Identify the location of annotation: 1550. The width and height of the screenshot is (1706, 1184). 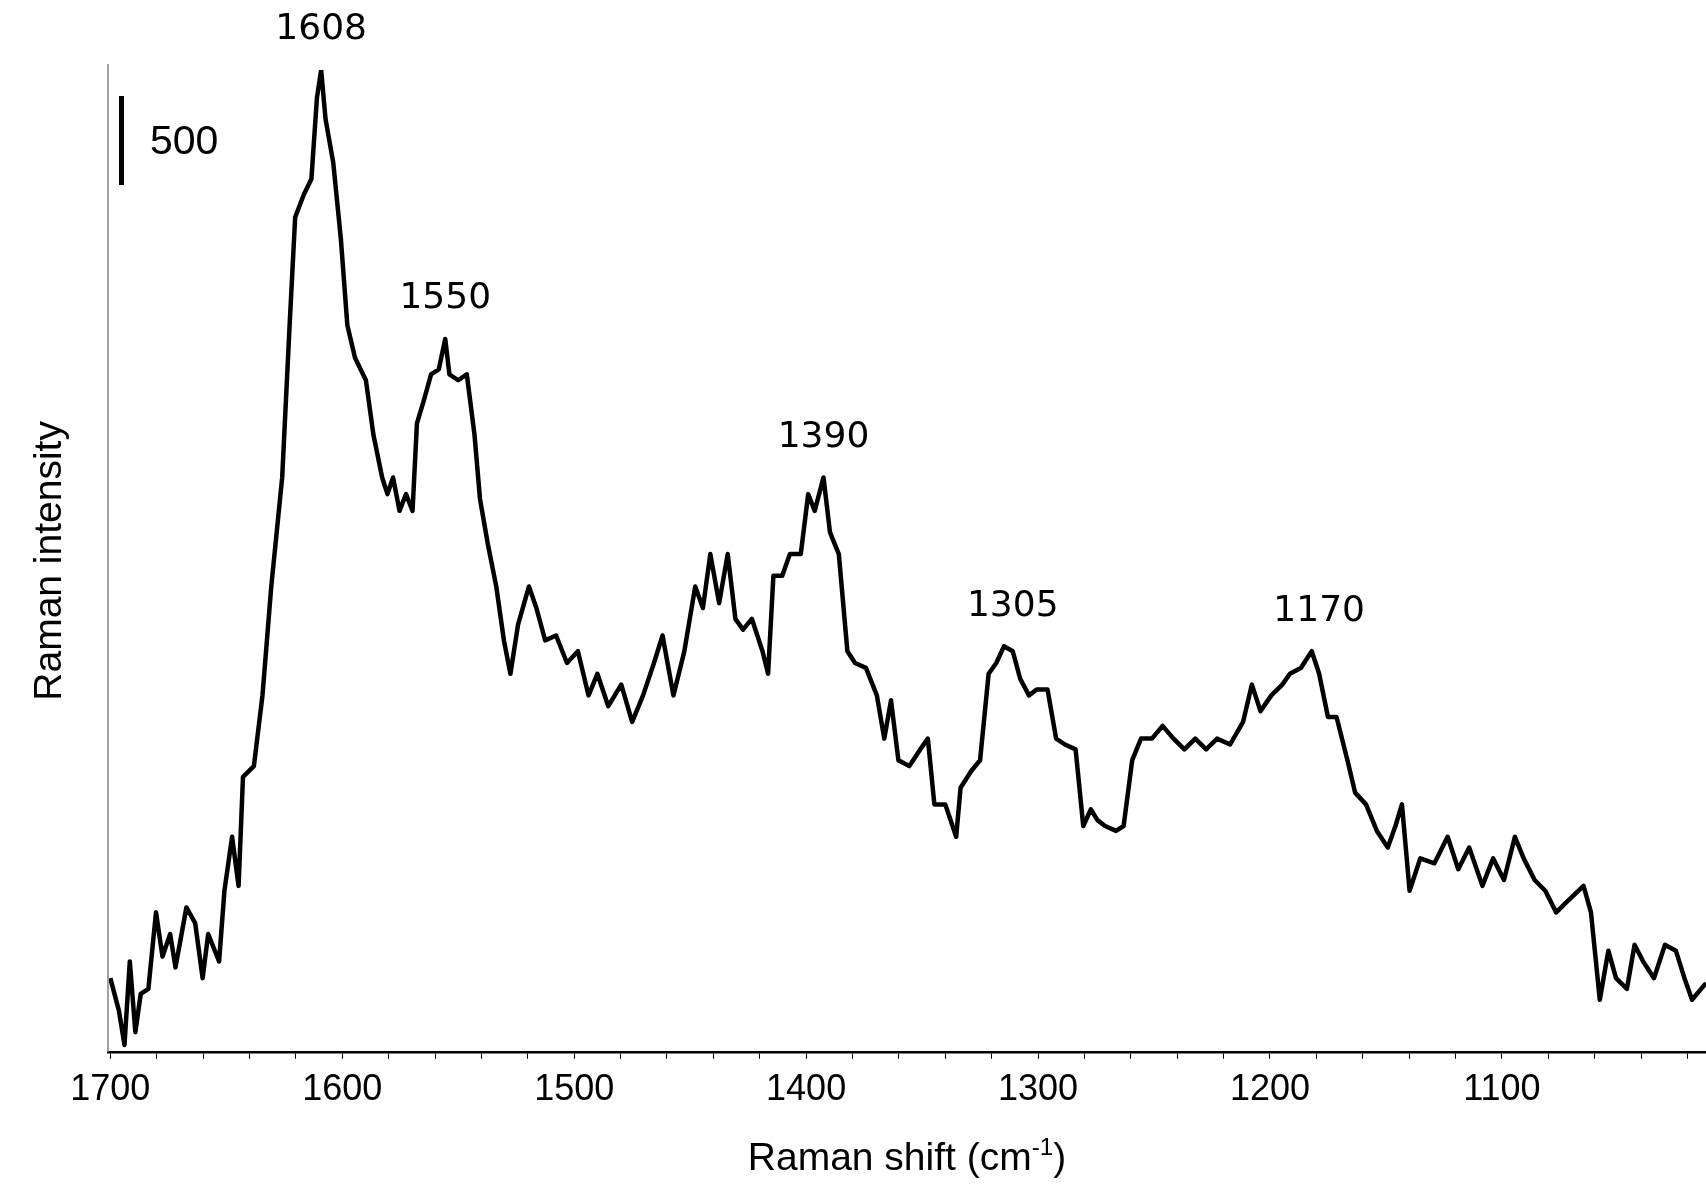
(445, 296).